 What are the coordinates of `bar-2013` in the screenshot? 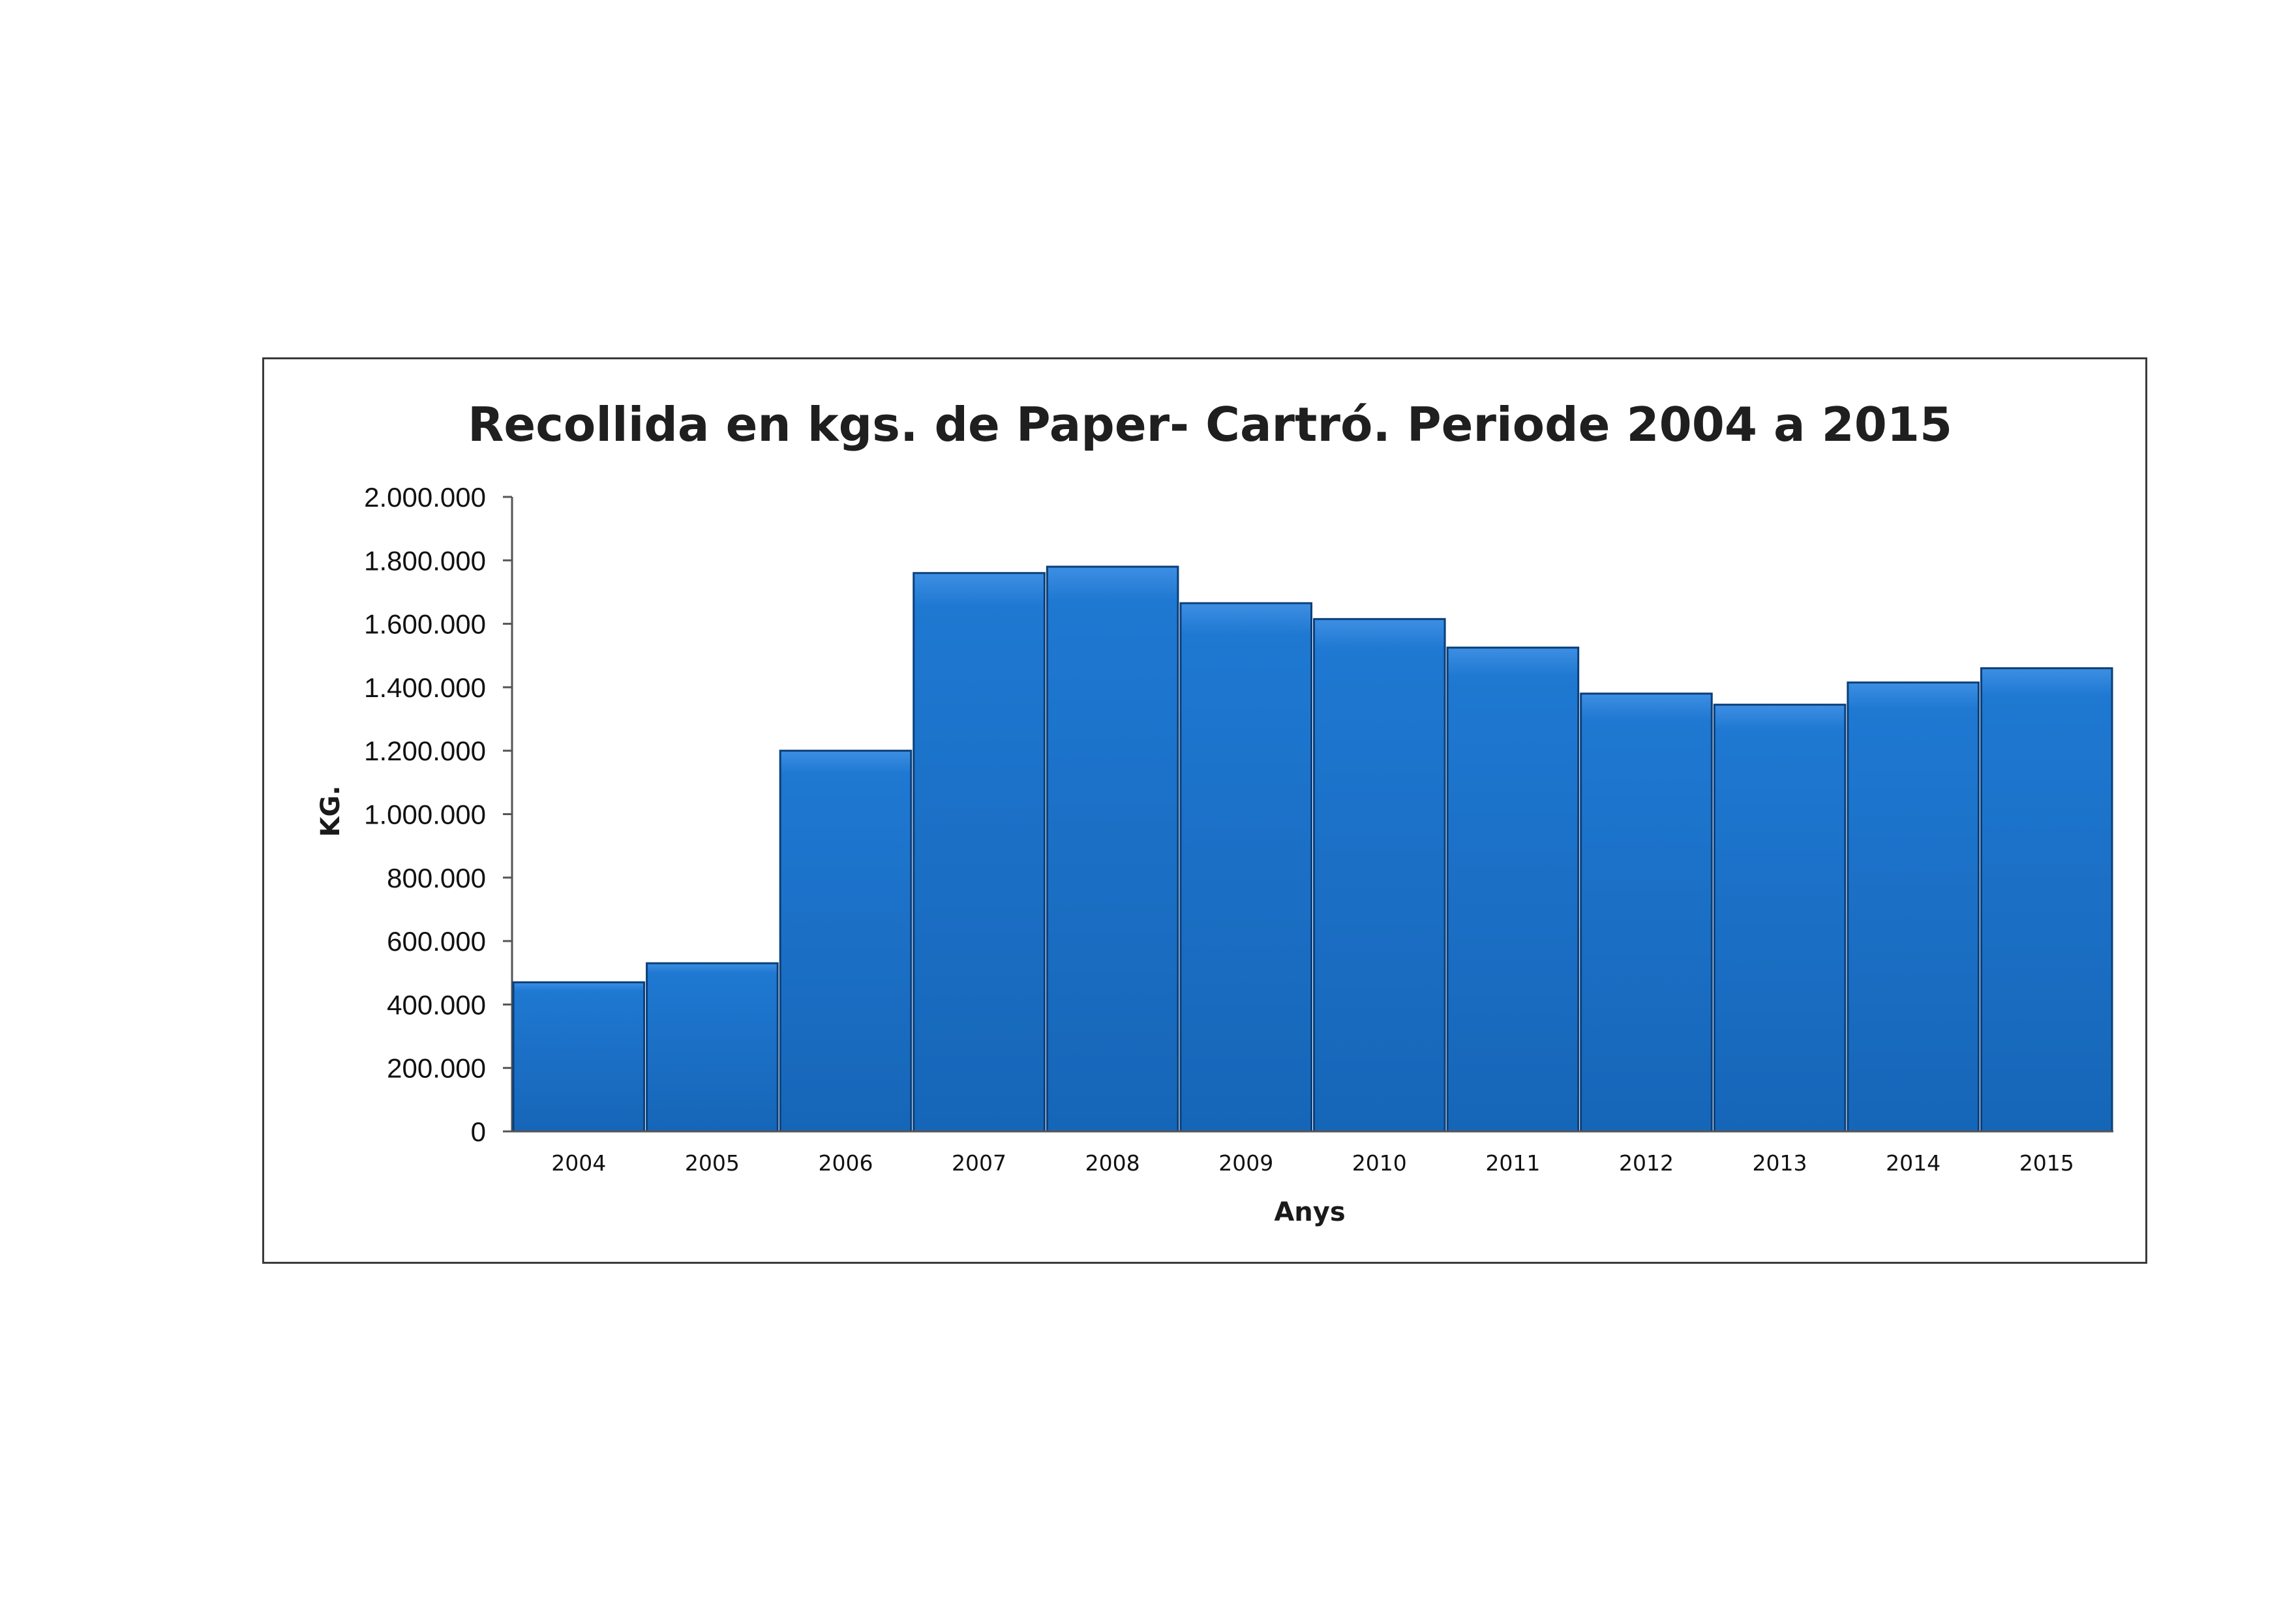 It's located at (1780, 918).